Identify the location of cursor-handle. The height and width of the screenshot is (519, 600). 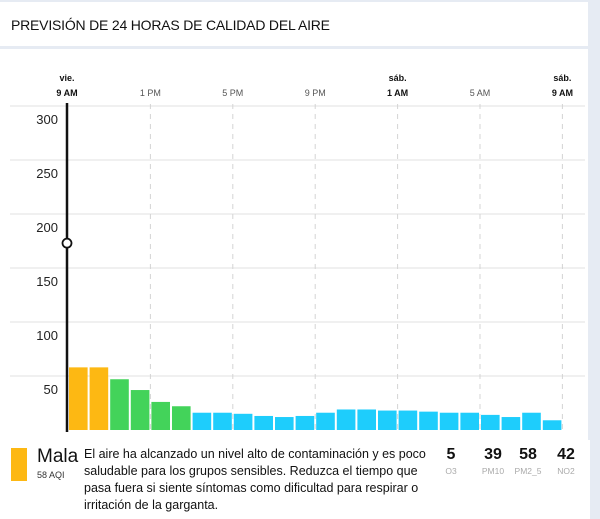
(67, 243).